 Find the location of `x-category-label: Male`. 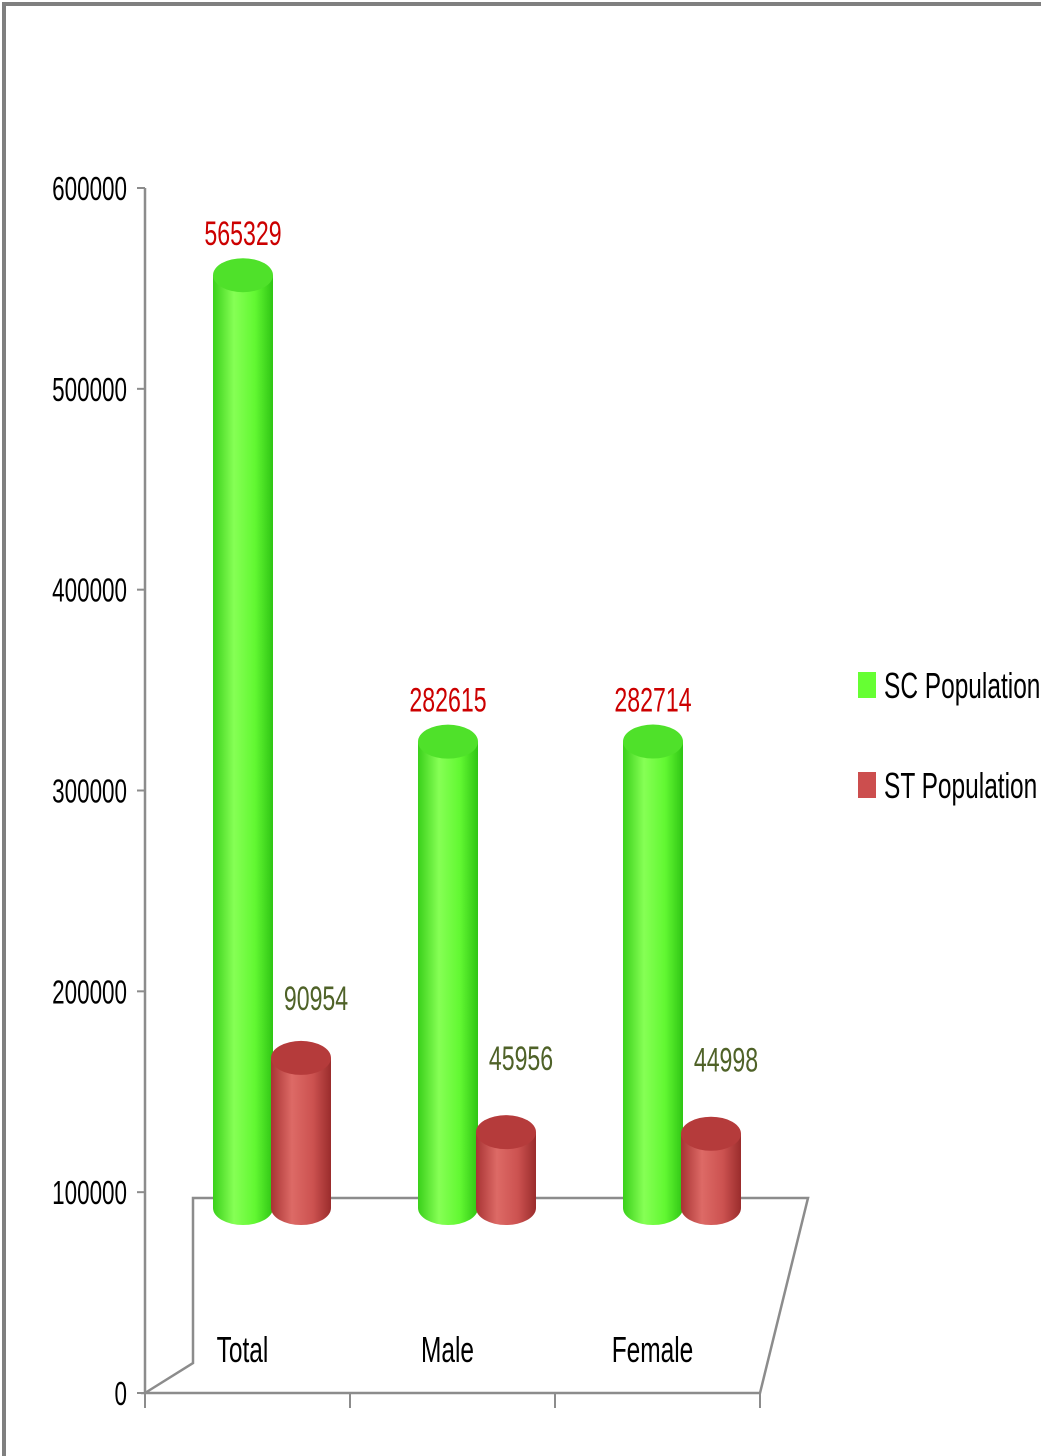

x-category-label: Male is located at coordinates (447, 1349).